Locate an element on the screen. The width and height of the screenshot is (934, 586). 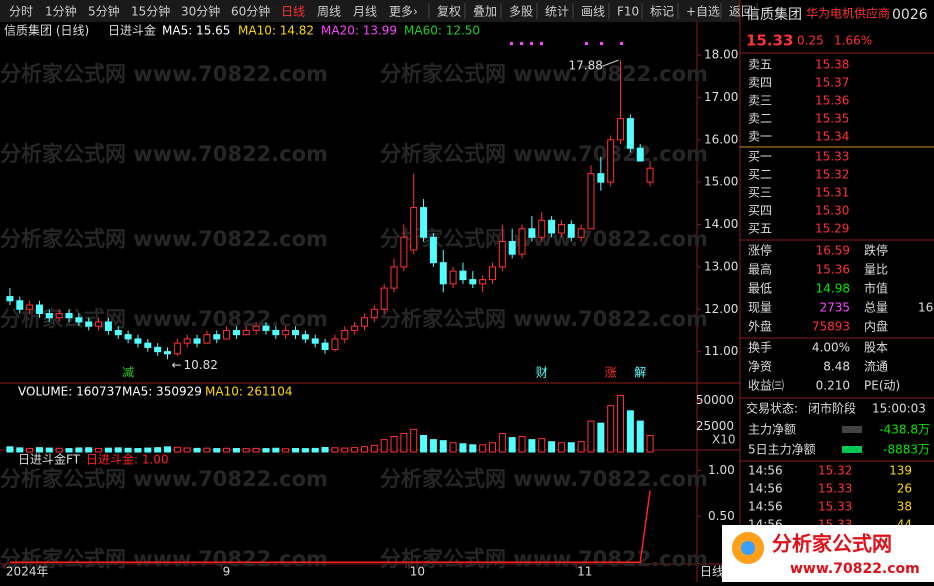
stat-label: 涨停 is located at coordinates (760, 250).